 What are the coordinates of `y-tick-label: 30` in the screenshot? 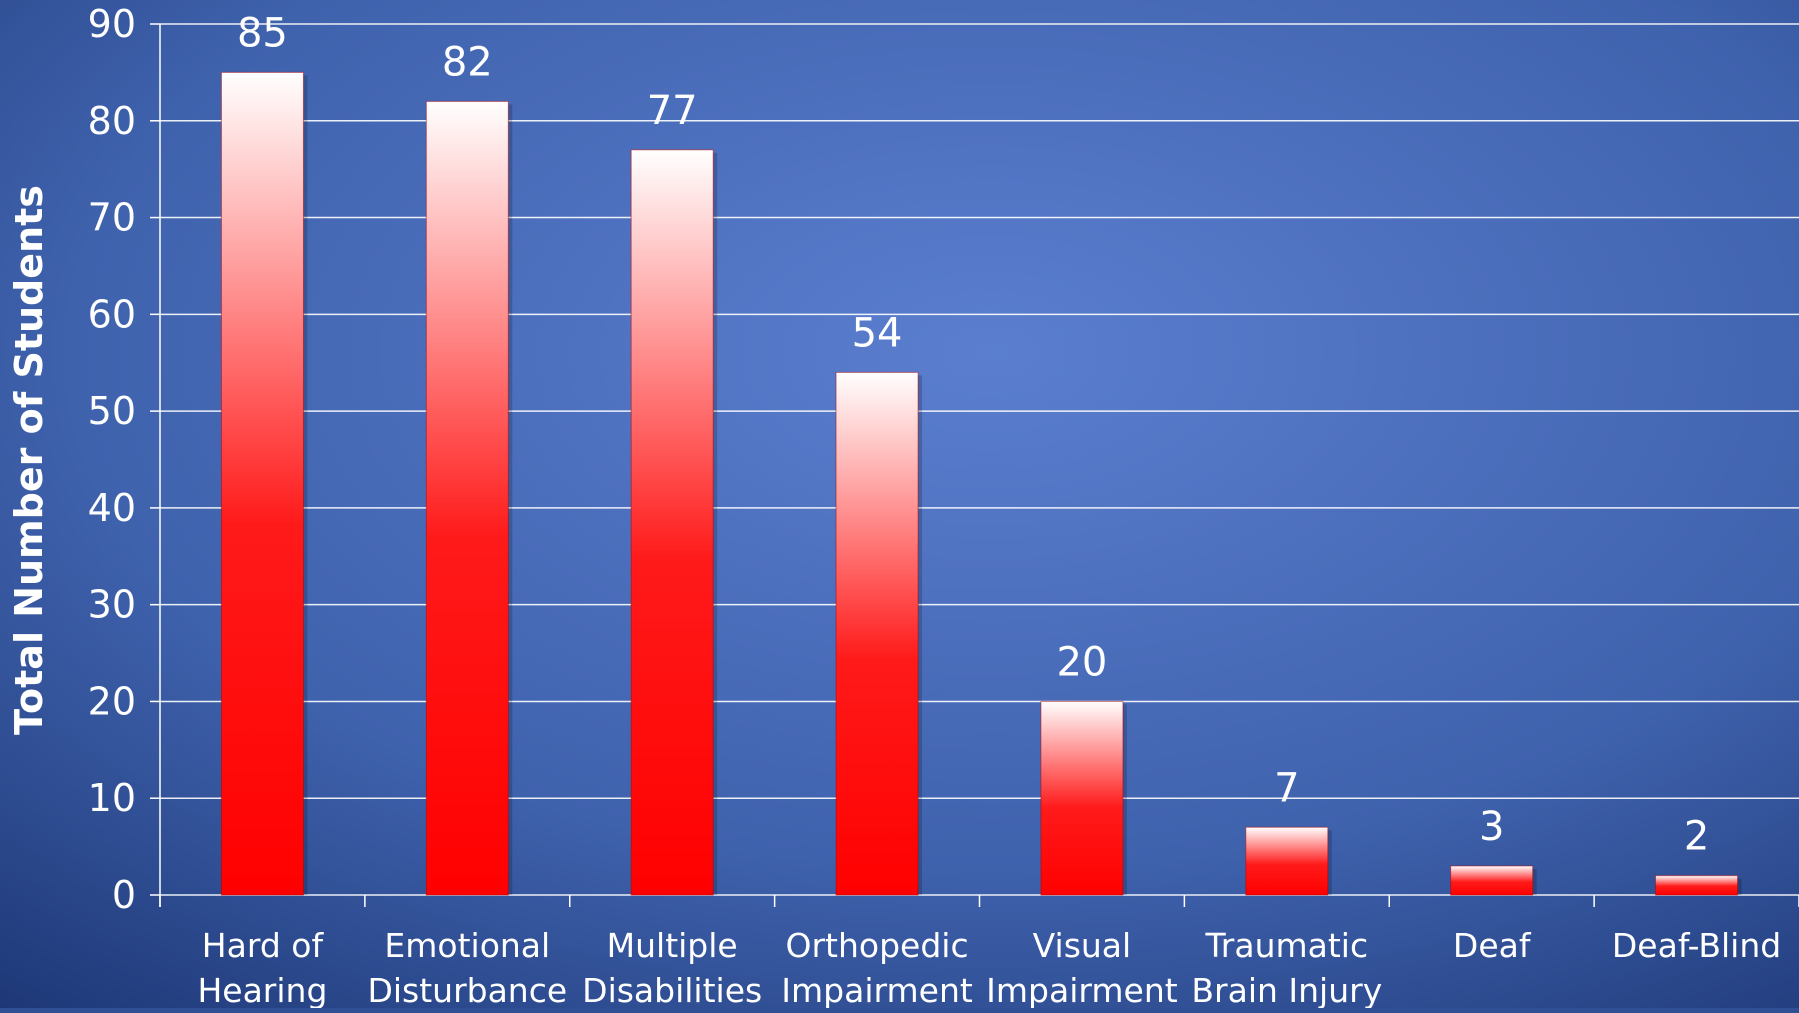 It's located at (112, 605).